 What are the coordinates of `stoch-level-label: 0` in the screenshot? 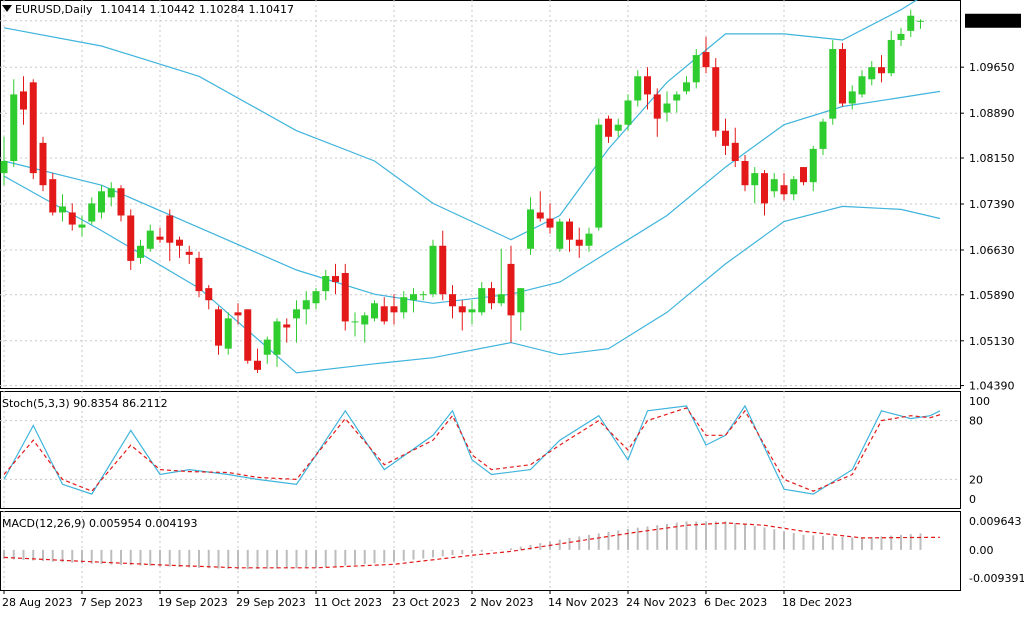 It's located at (972, 499).